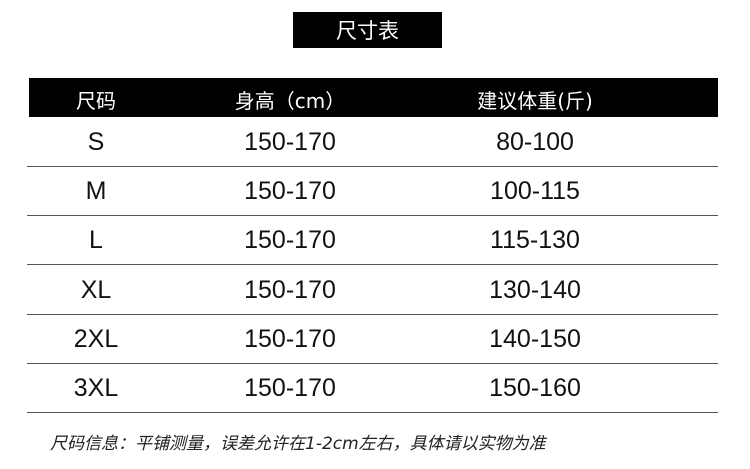 The width and height of the screenshot is (750, 469). Describe the element at coordinates (535, 191) in the screenshot. I see `cell-weight: 100-115` at that location.